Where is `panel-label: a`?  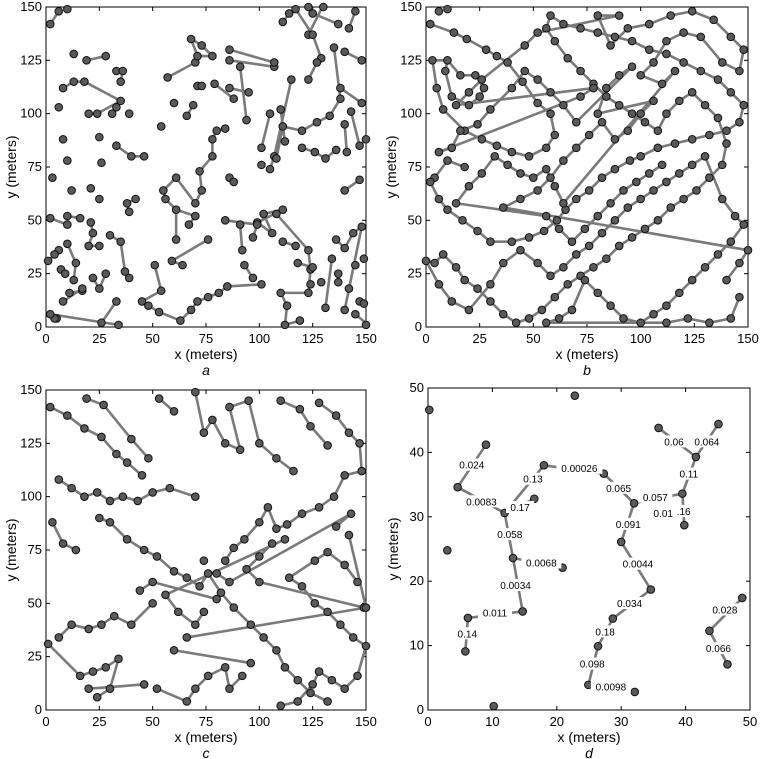
panel-label: a is located at coordinates (206, 370).